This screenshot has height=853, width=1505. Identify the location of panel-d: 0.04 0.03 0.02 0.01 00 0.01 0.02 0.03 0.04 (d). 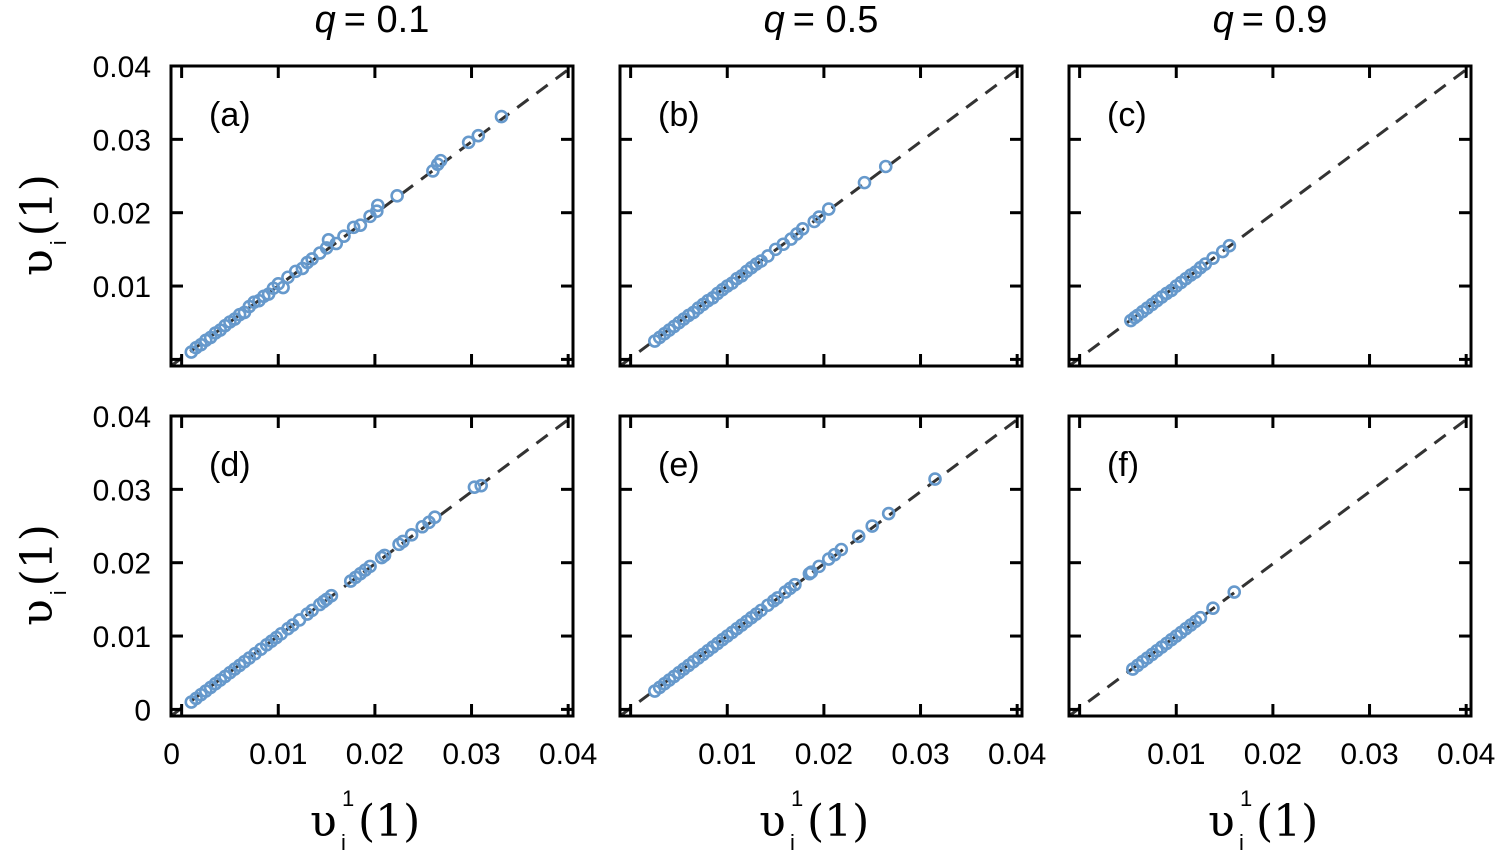
(345, 586).